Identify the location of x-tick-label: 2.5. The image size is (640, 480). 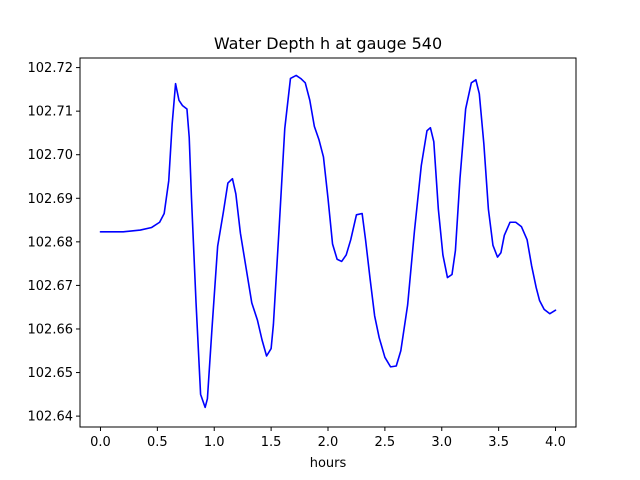
(385, 442).